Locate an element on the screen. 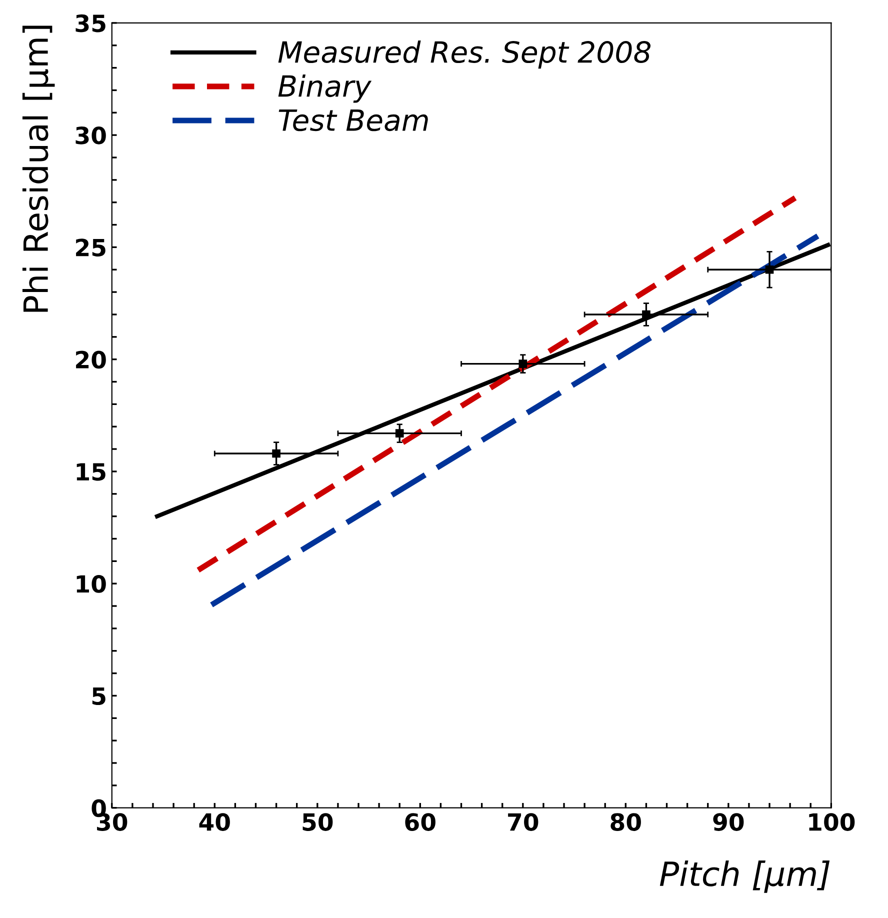  y-tick-label: 35 is located at coordinates (91, 23).